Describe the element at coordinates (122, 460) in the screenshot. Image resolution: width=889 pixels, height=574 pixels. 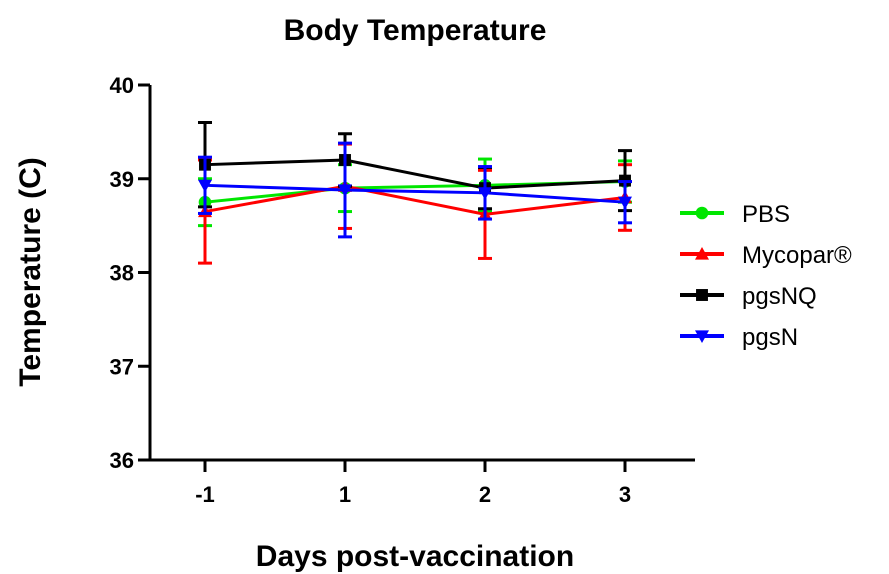
I see `y-tick-label: 36` at that location.